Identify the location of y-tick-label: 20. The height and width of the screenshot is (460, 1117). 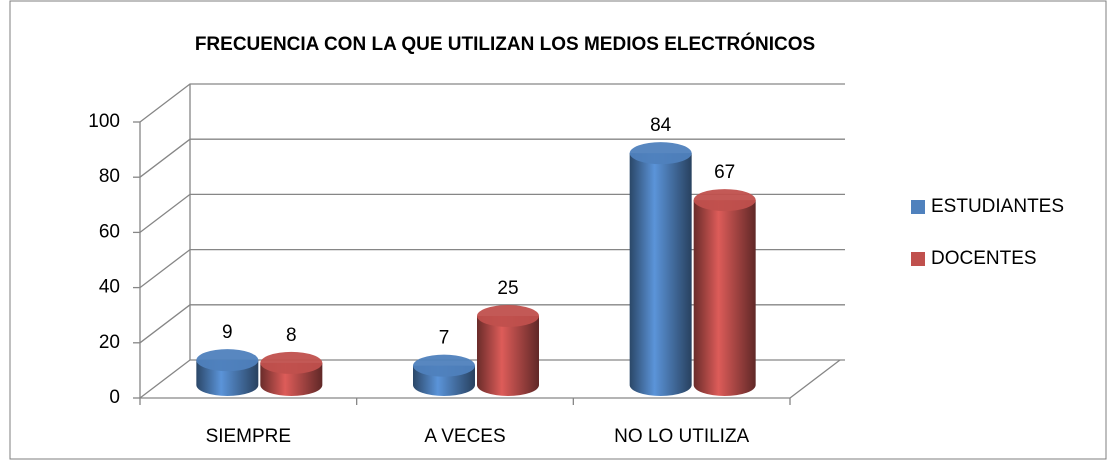
(109, 342).